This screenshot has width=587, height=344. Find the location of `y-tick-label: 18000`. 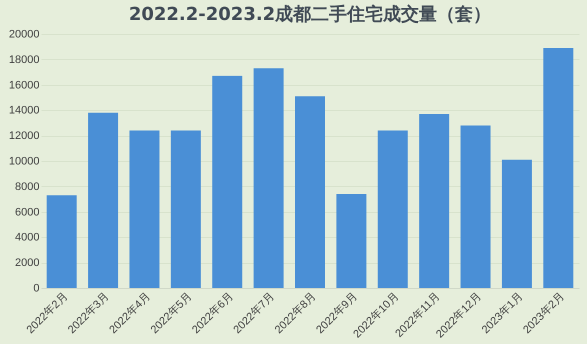

y-tick-label: 18000 is located at coordinates (24, 60).